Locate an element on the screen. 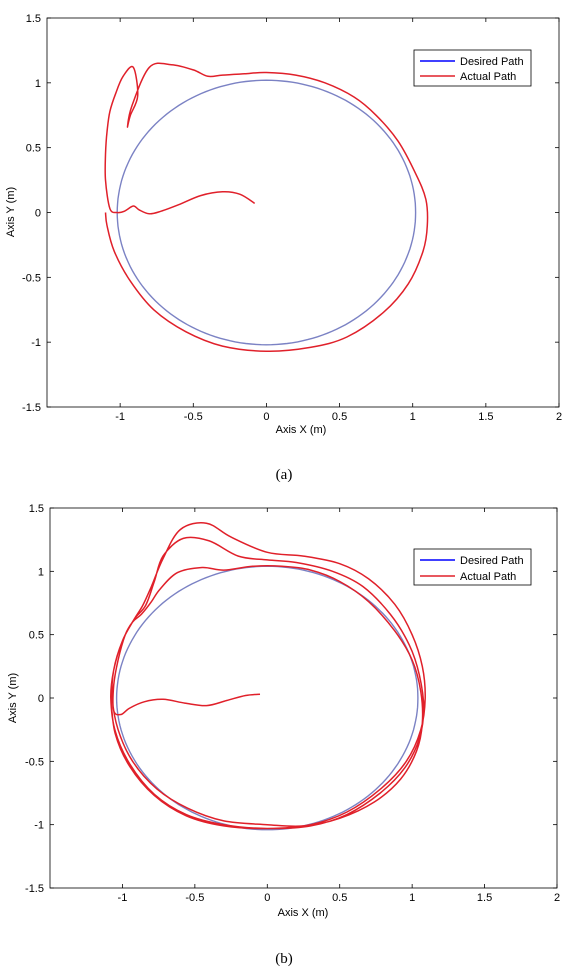 The image size is (571, 971). caption-a: (a) is located at coordinates (284, 475).